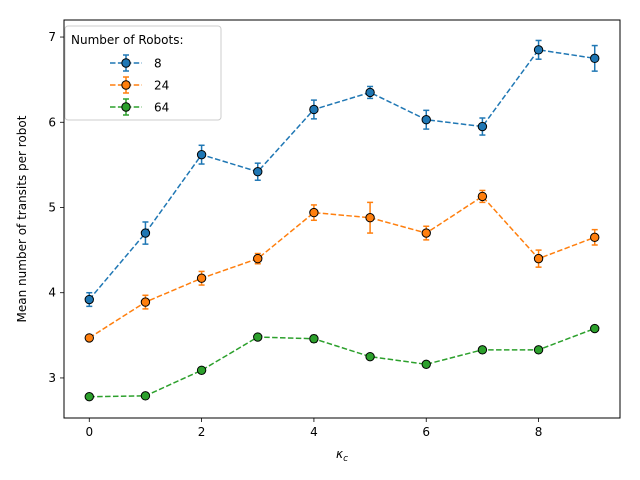 This screenshot has width=640, height=480. Describe the element at coordinates (314, 432) in the screenshot. I see `x-tick-label: 4` at that location.